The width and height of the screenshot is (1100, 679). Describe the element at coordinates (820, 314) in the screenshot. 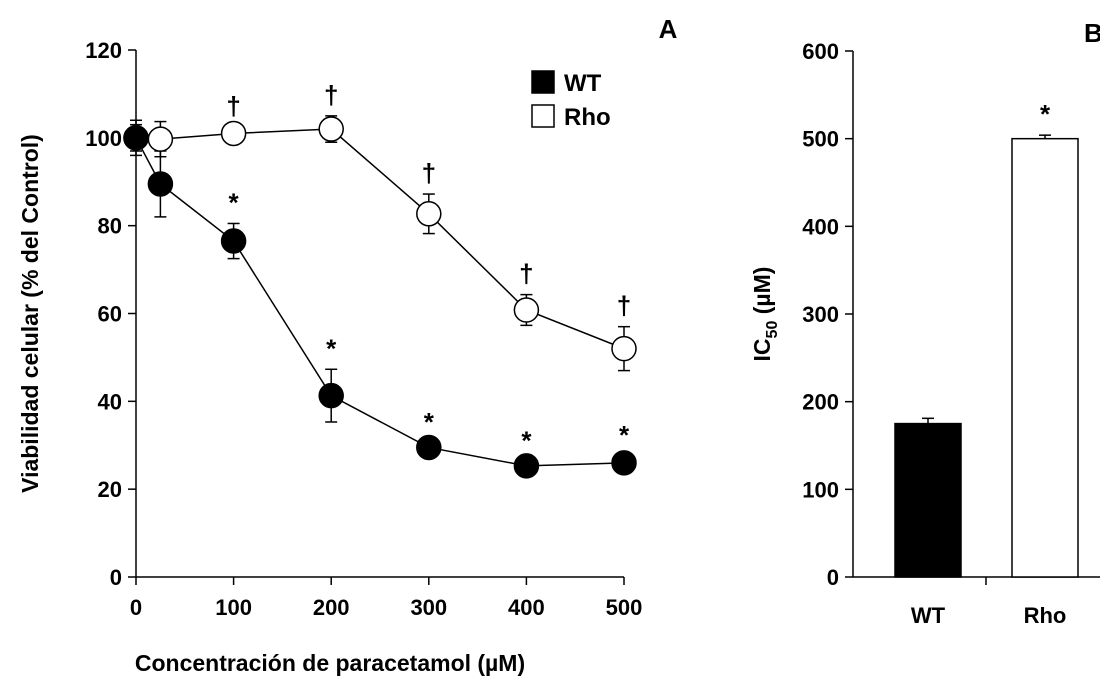

I see `y-tick-label: 300` at that location.